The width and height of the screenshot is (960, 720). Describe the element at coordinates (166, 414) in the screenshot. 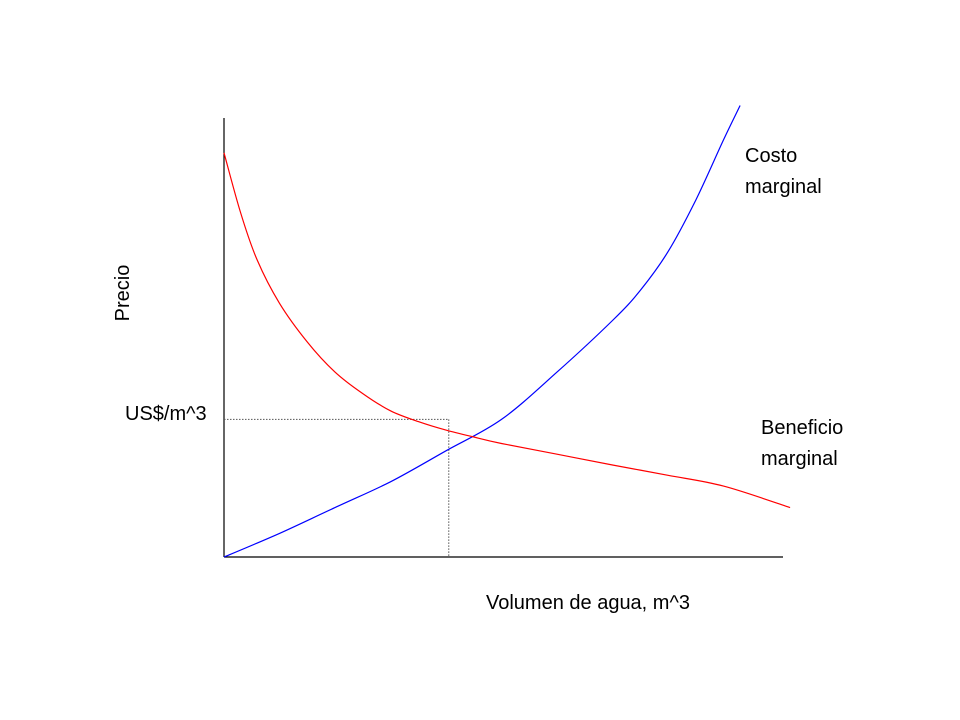

I see `equilibrium-price-label: US$/m^3` at that location.